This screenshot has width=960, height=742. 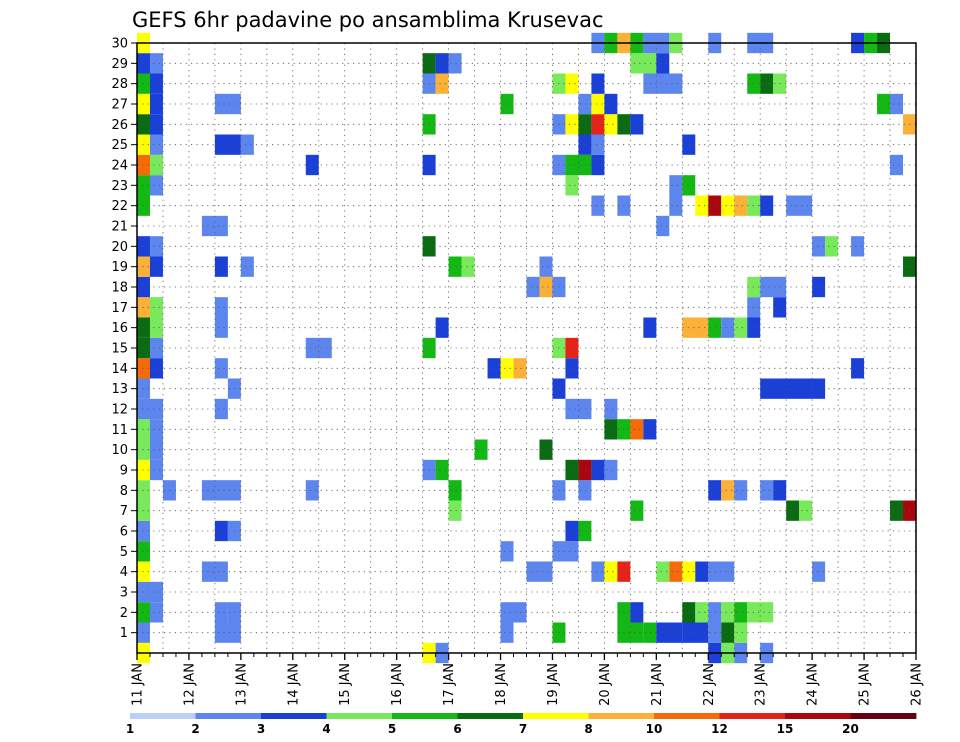 What do you see at coordinates (368, 20) in the screenshot?
I see `chart-title: GEFS 6hr padavine po ansamblima Krusevac` at bounding box center [368, 20].